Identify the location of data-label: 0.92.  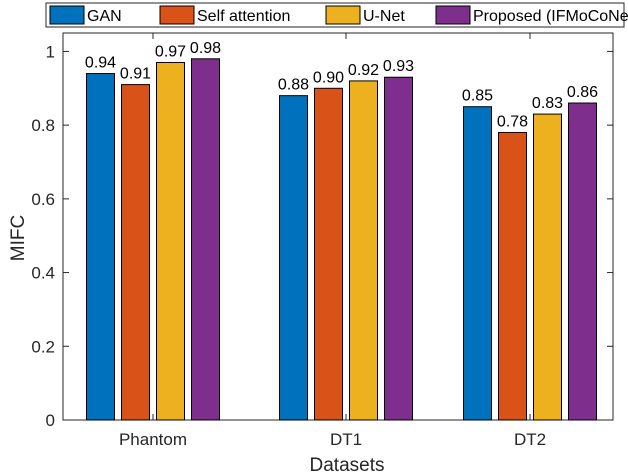
(363, 70).